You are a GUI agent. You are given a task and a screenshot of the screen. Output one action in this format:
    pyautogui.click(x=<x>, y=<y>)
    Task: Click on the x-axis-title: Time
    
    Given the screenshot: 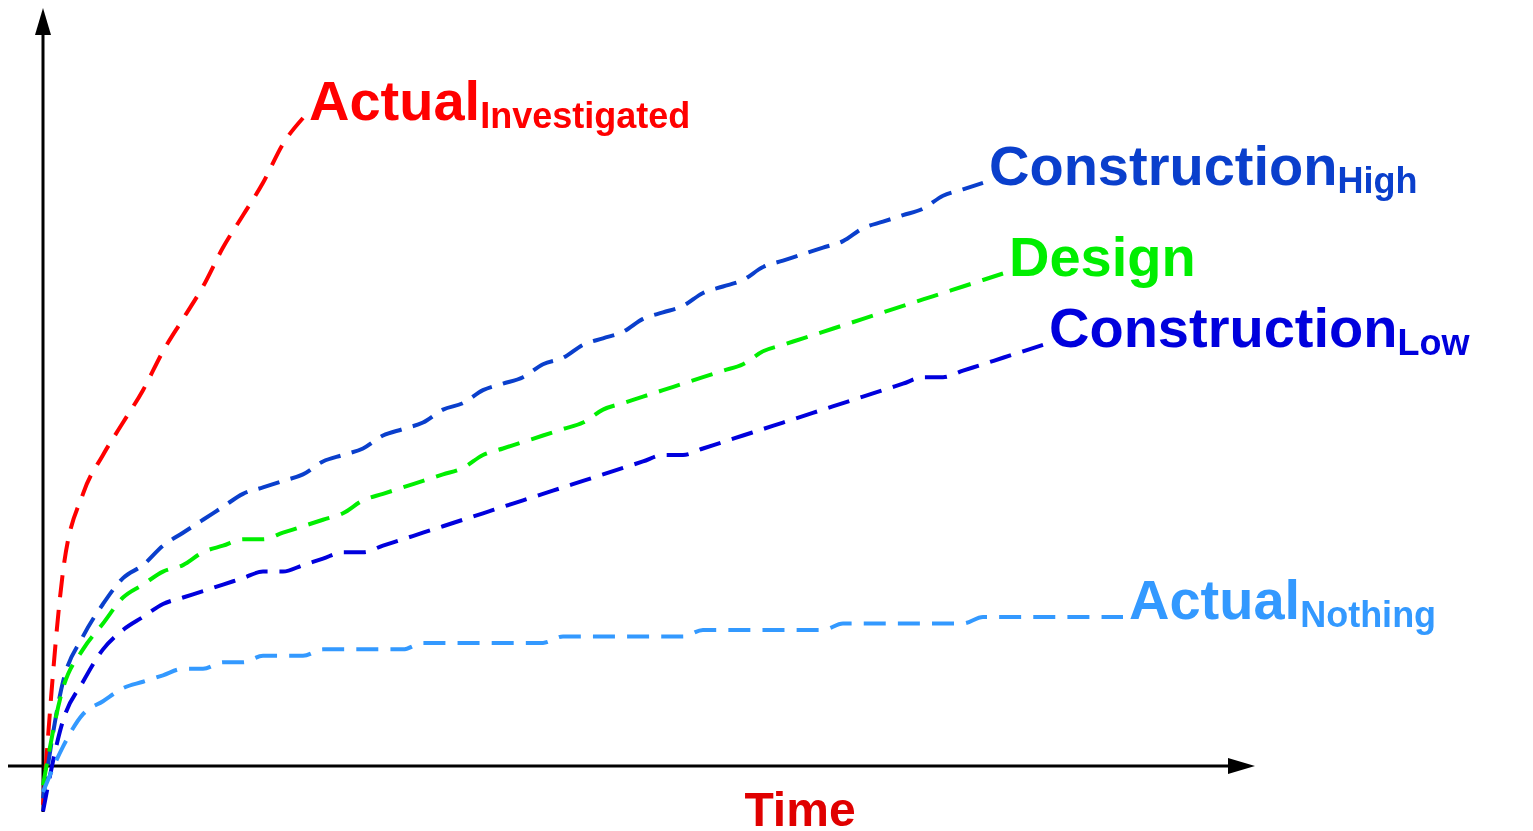 What is the action you would take?
    pyautogui.click(x=800, y=807)
    